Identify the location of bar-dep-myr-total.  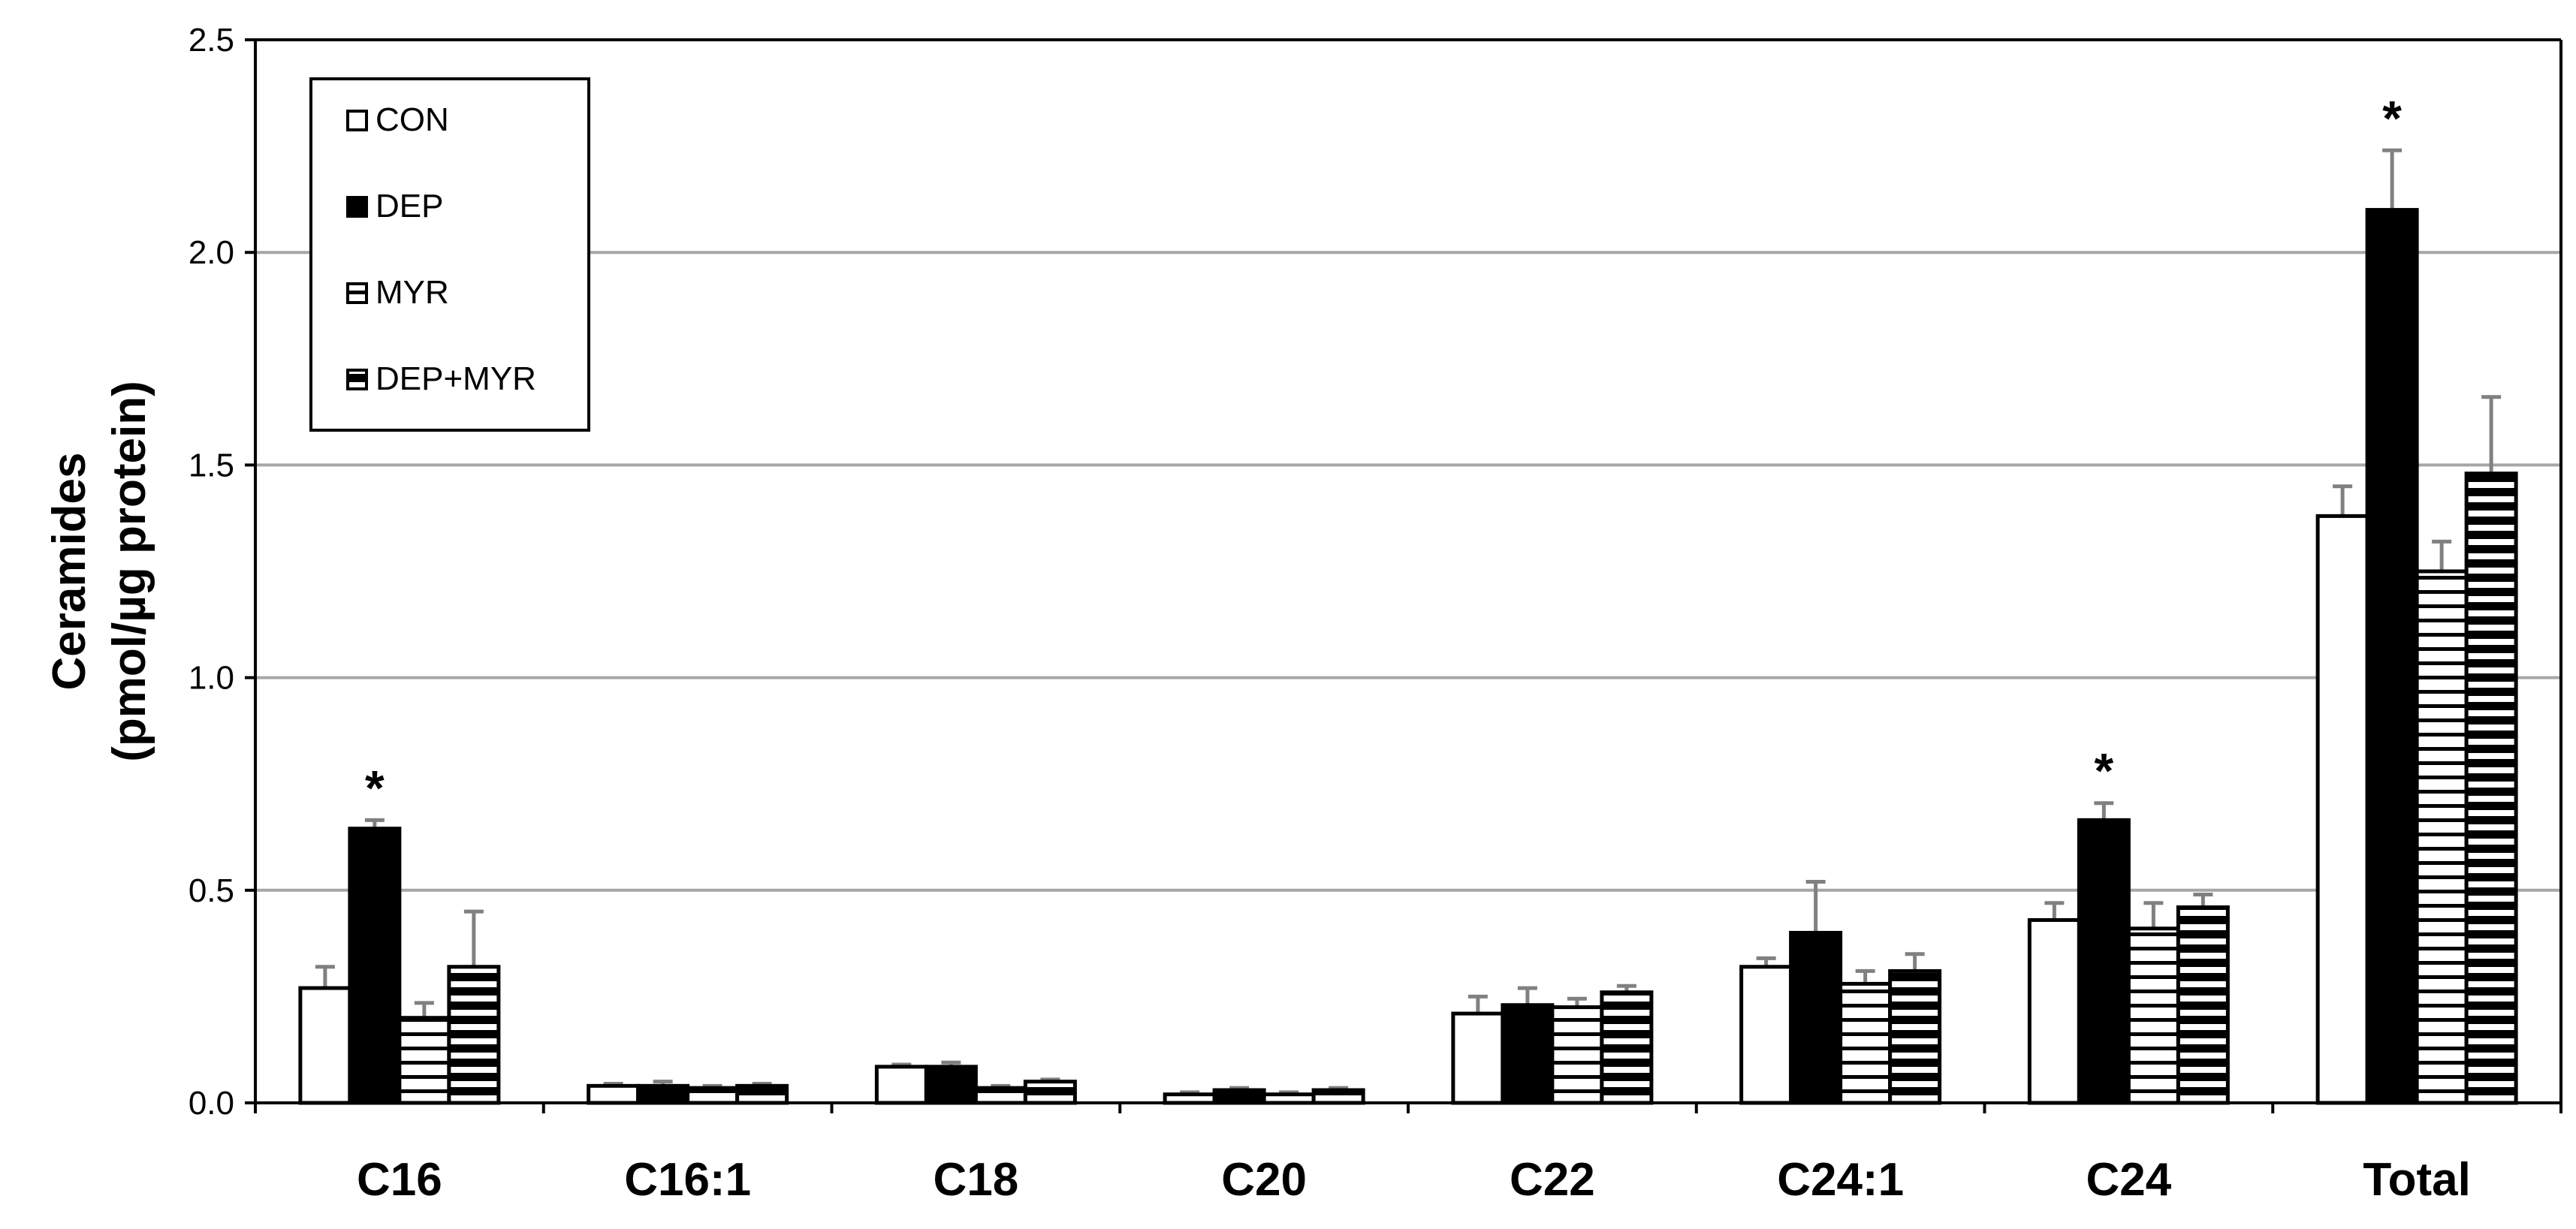
(2491, 788).